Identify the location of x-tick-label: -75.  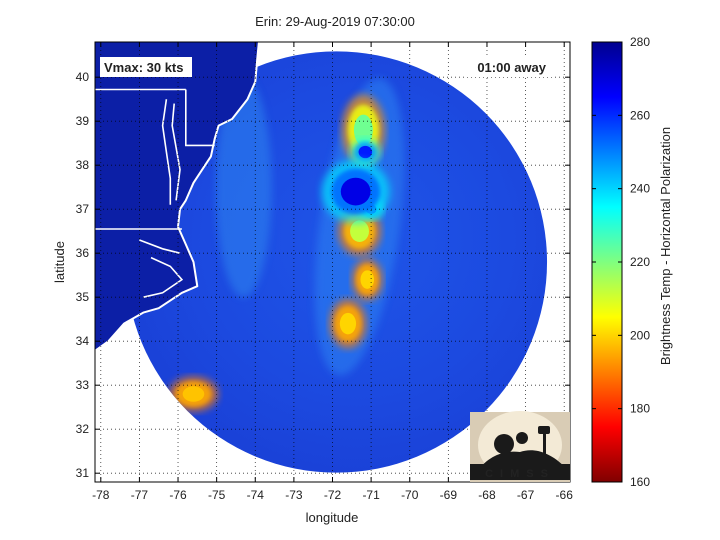
(217, 495).